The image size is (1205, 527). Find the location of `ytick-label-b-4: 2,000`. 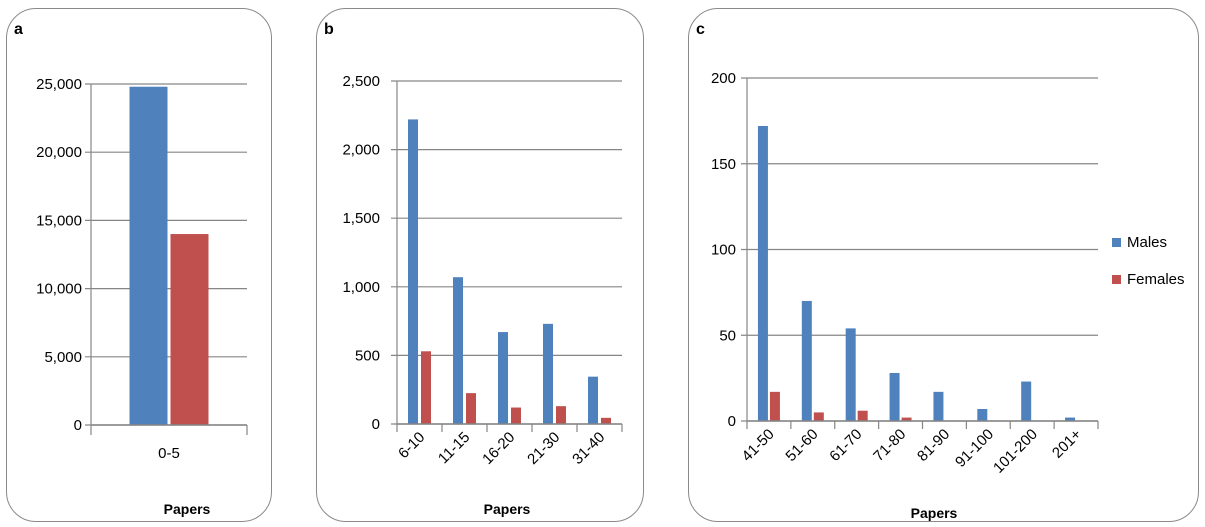

ytick-label-b-4: 2,000 is located at coordinates (361, 150).